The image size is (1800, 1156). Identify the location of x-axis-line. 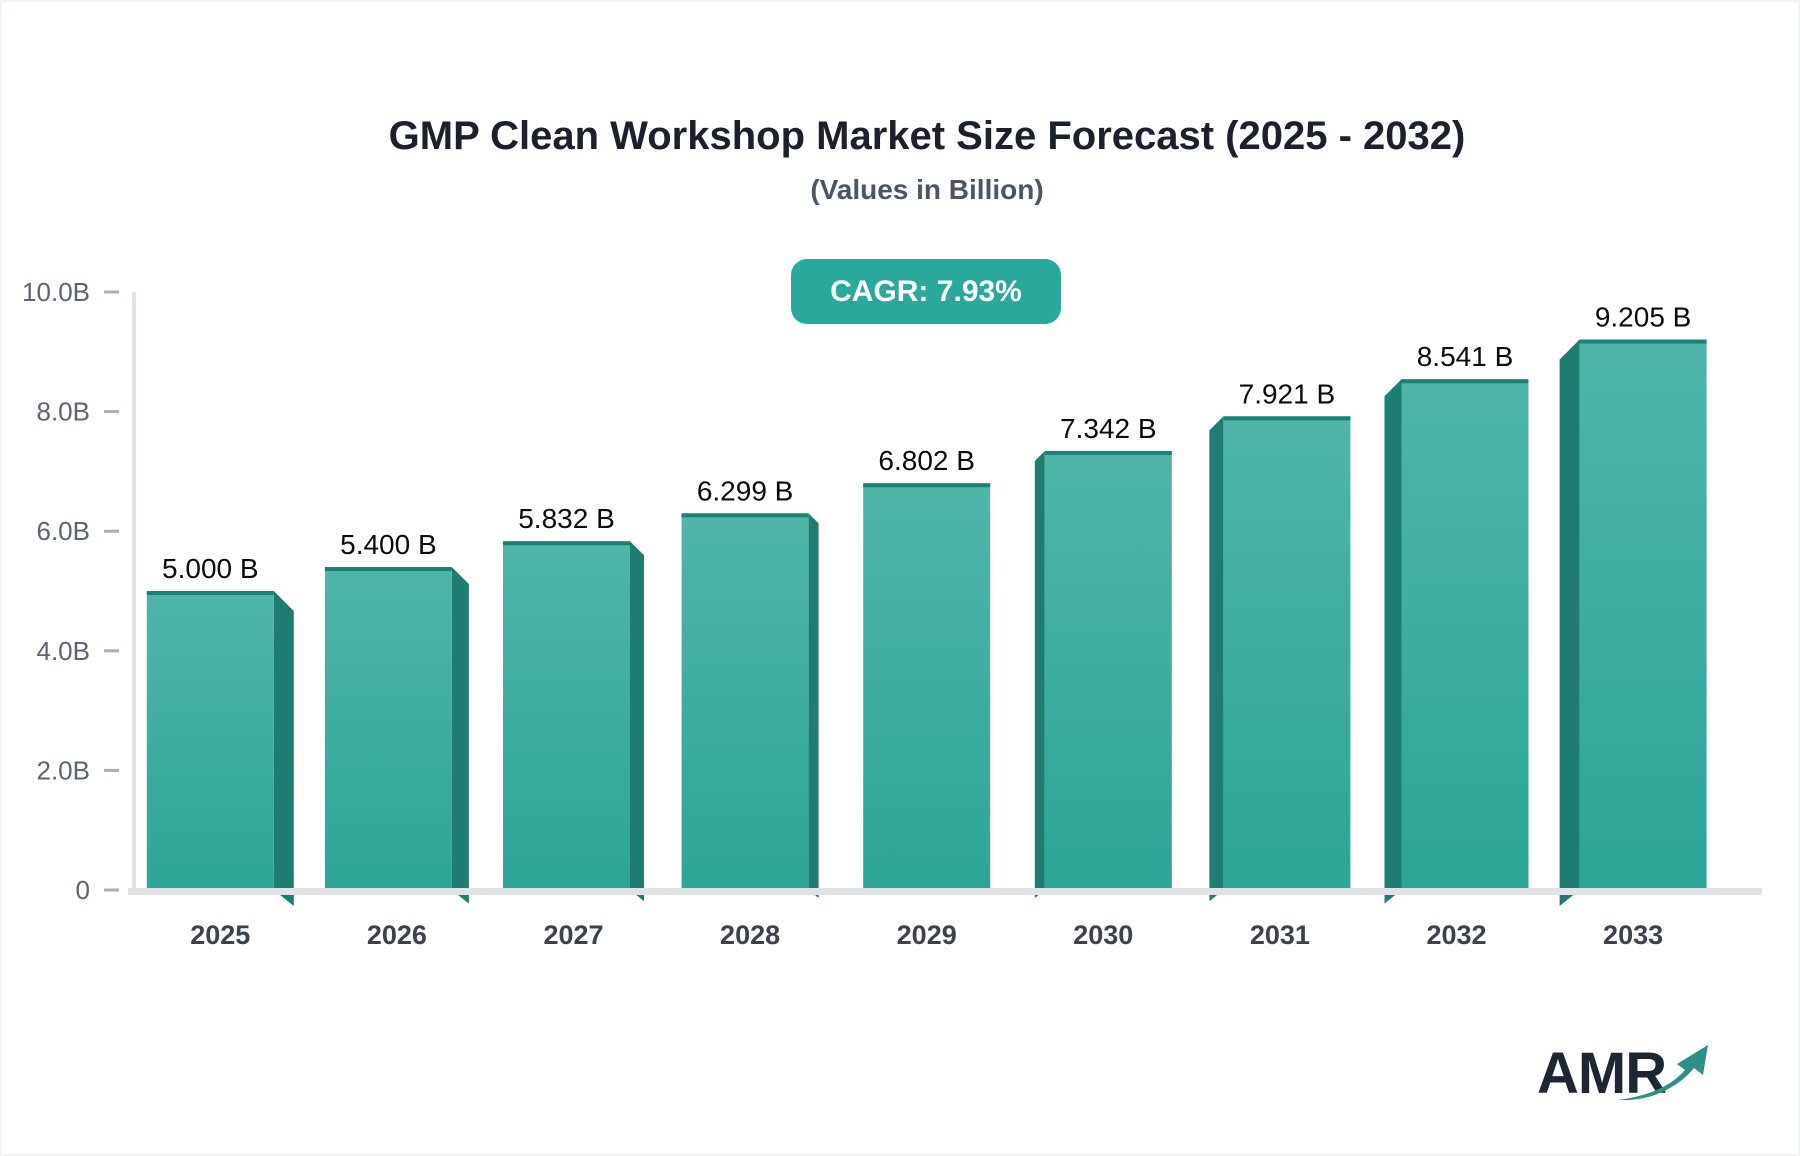
(945, 891).